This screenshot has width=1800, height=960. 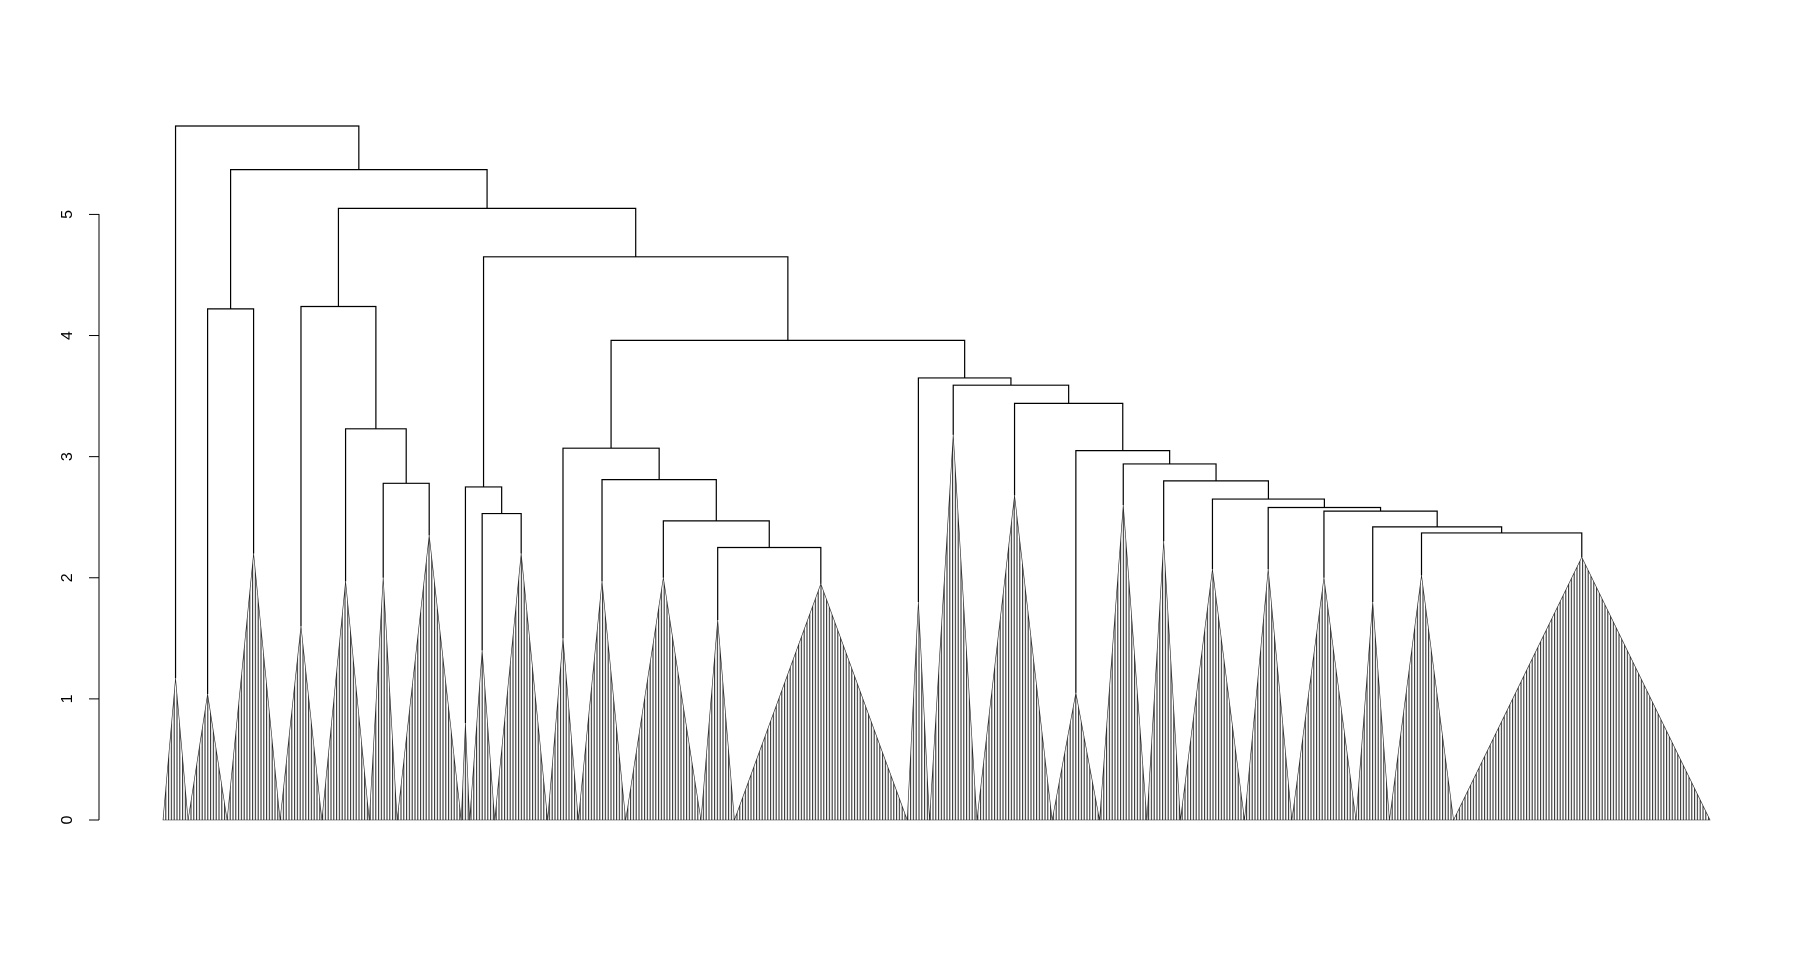 What do you see at coordinates (67, 335) in the screenshot?
I see `y-tick-label: 4` at bounding box center [67, 335].